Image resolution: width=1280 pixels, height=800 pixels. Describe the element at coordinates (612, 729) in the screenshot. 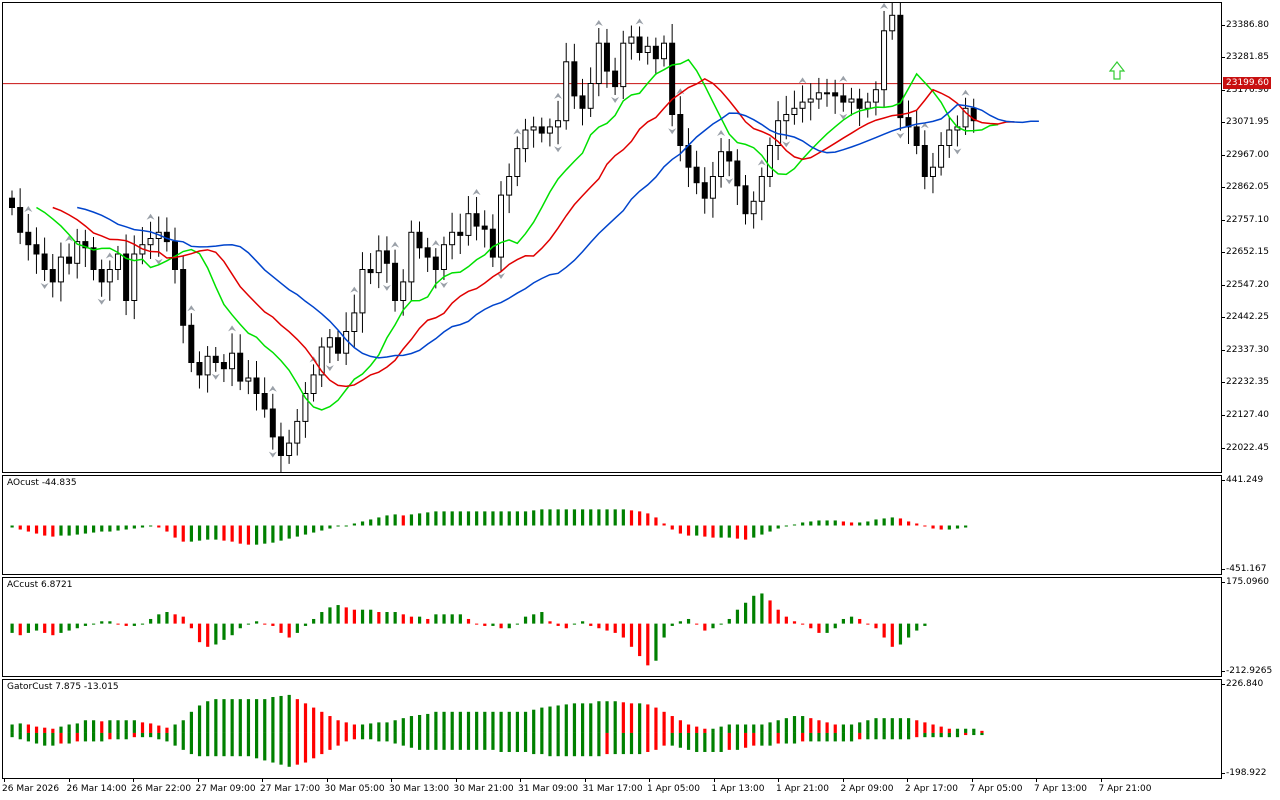

I see `gator-indicator-pane: GatorCust 7.875 -13.015` at that location.